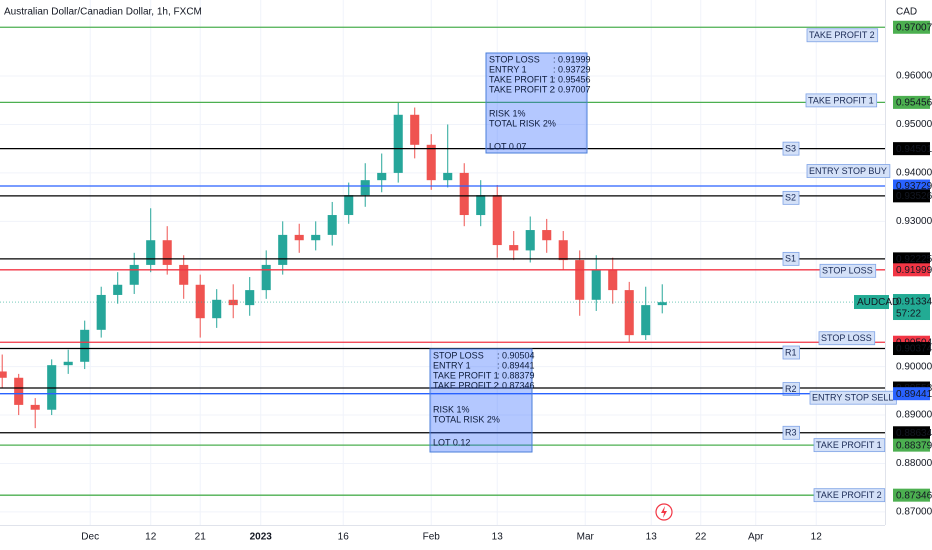 Image resolution: width=932 pixels, height=550 pixels. What do you see at coordinates (914, 186) in the screenshot?
I see `price-box-label: 0.93729` at bounding box center [914, 186].